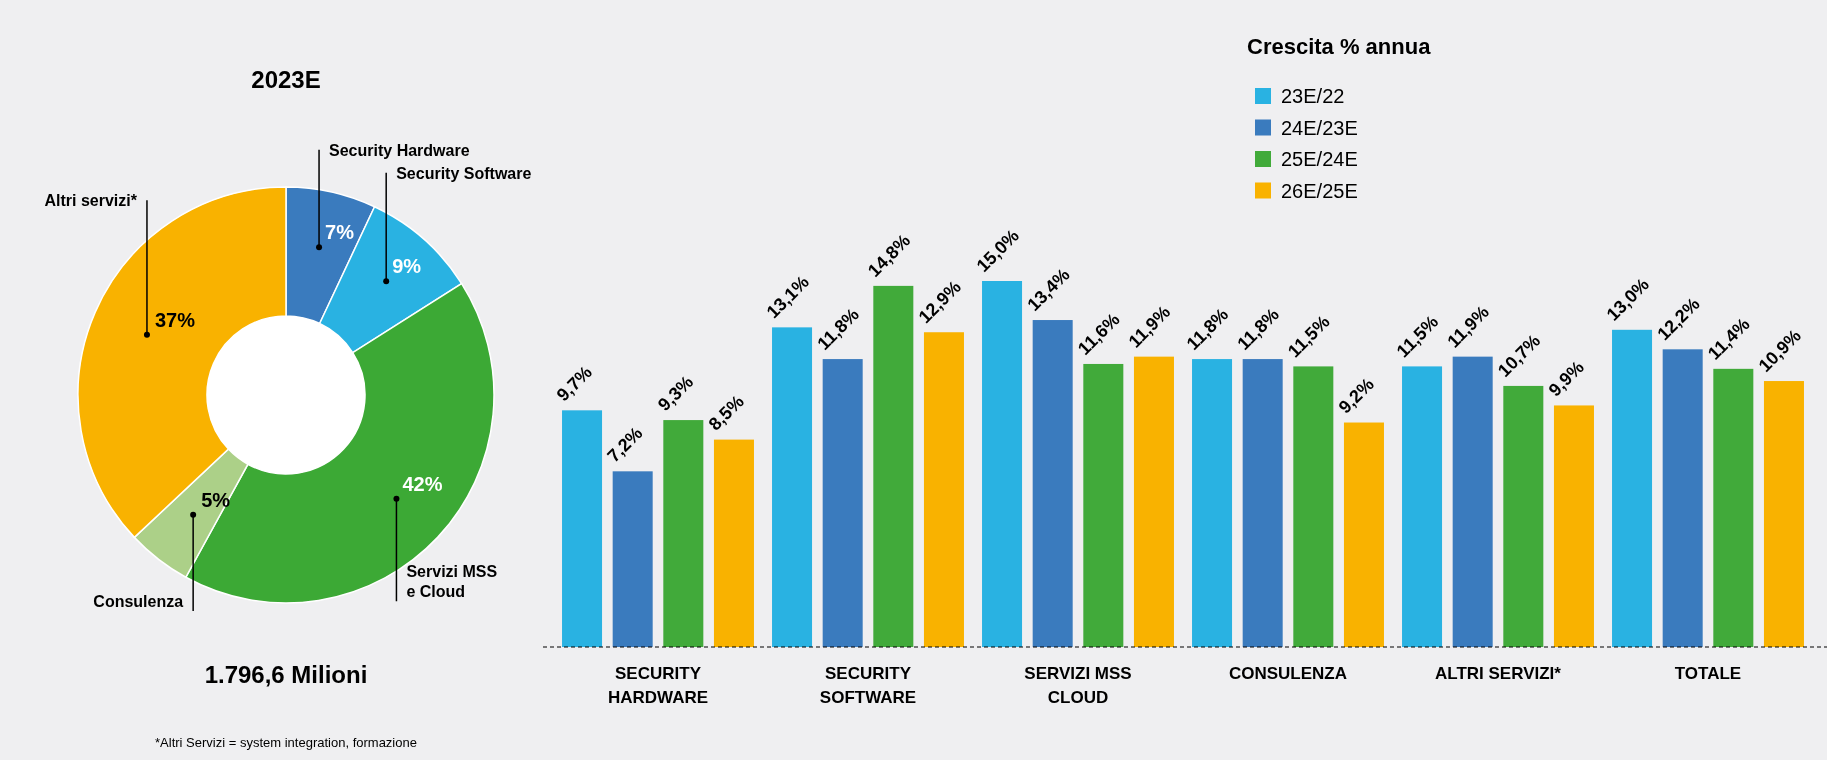 The image size is (1827, 760). Describe the element at coordinates (1313, 96) in the screenshot. I see `legend-label: 23E/22` at that location.